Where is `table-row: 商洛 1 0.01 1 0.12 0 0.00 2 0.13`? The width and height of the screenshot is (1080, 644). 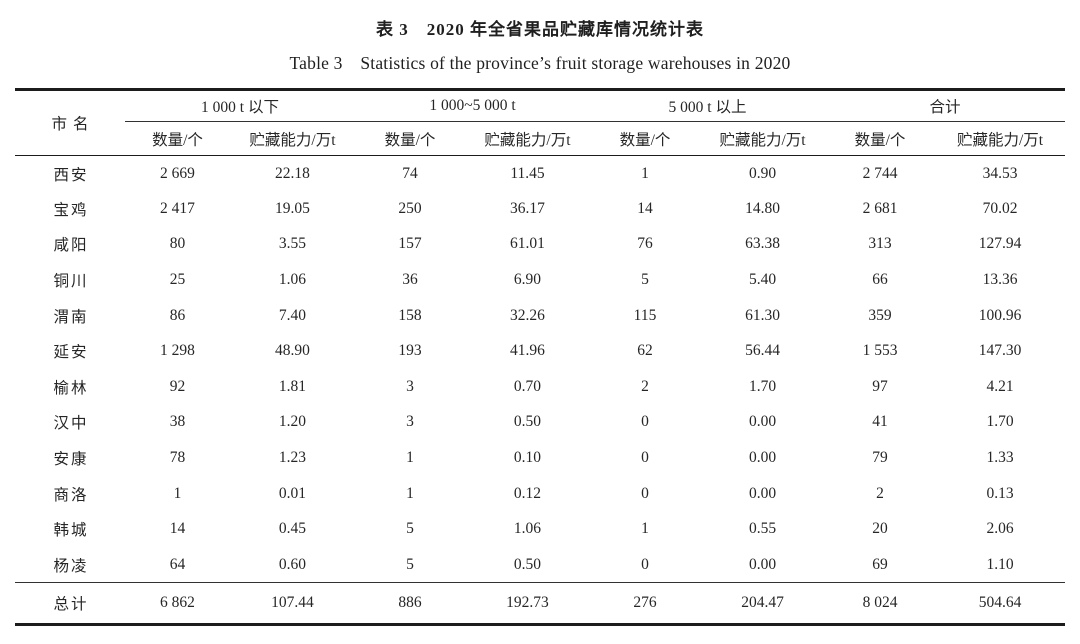
table-row: 商洛 1 0.01 1 0.12 0 0.00 2 0.13 is located at coordinates (540, 494).